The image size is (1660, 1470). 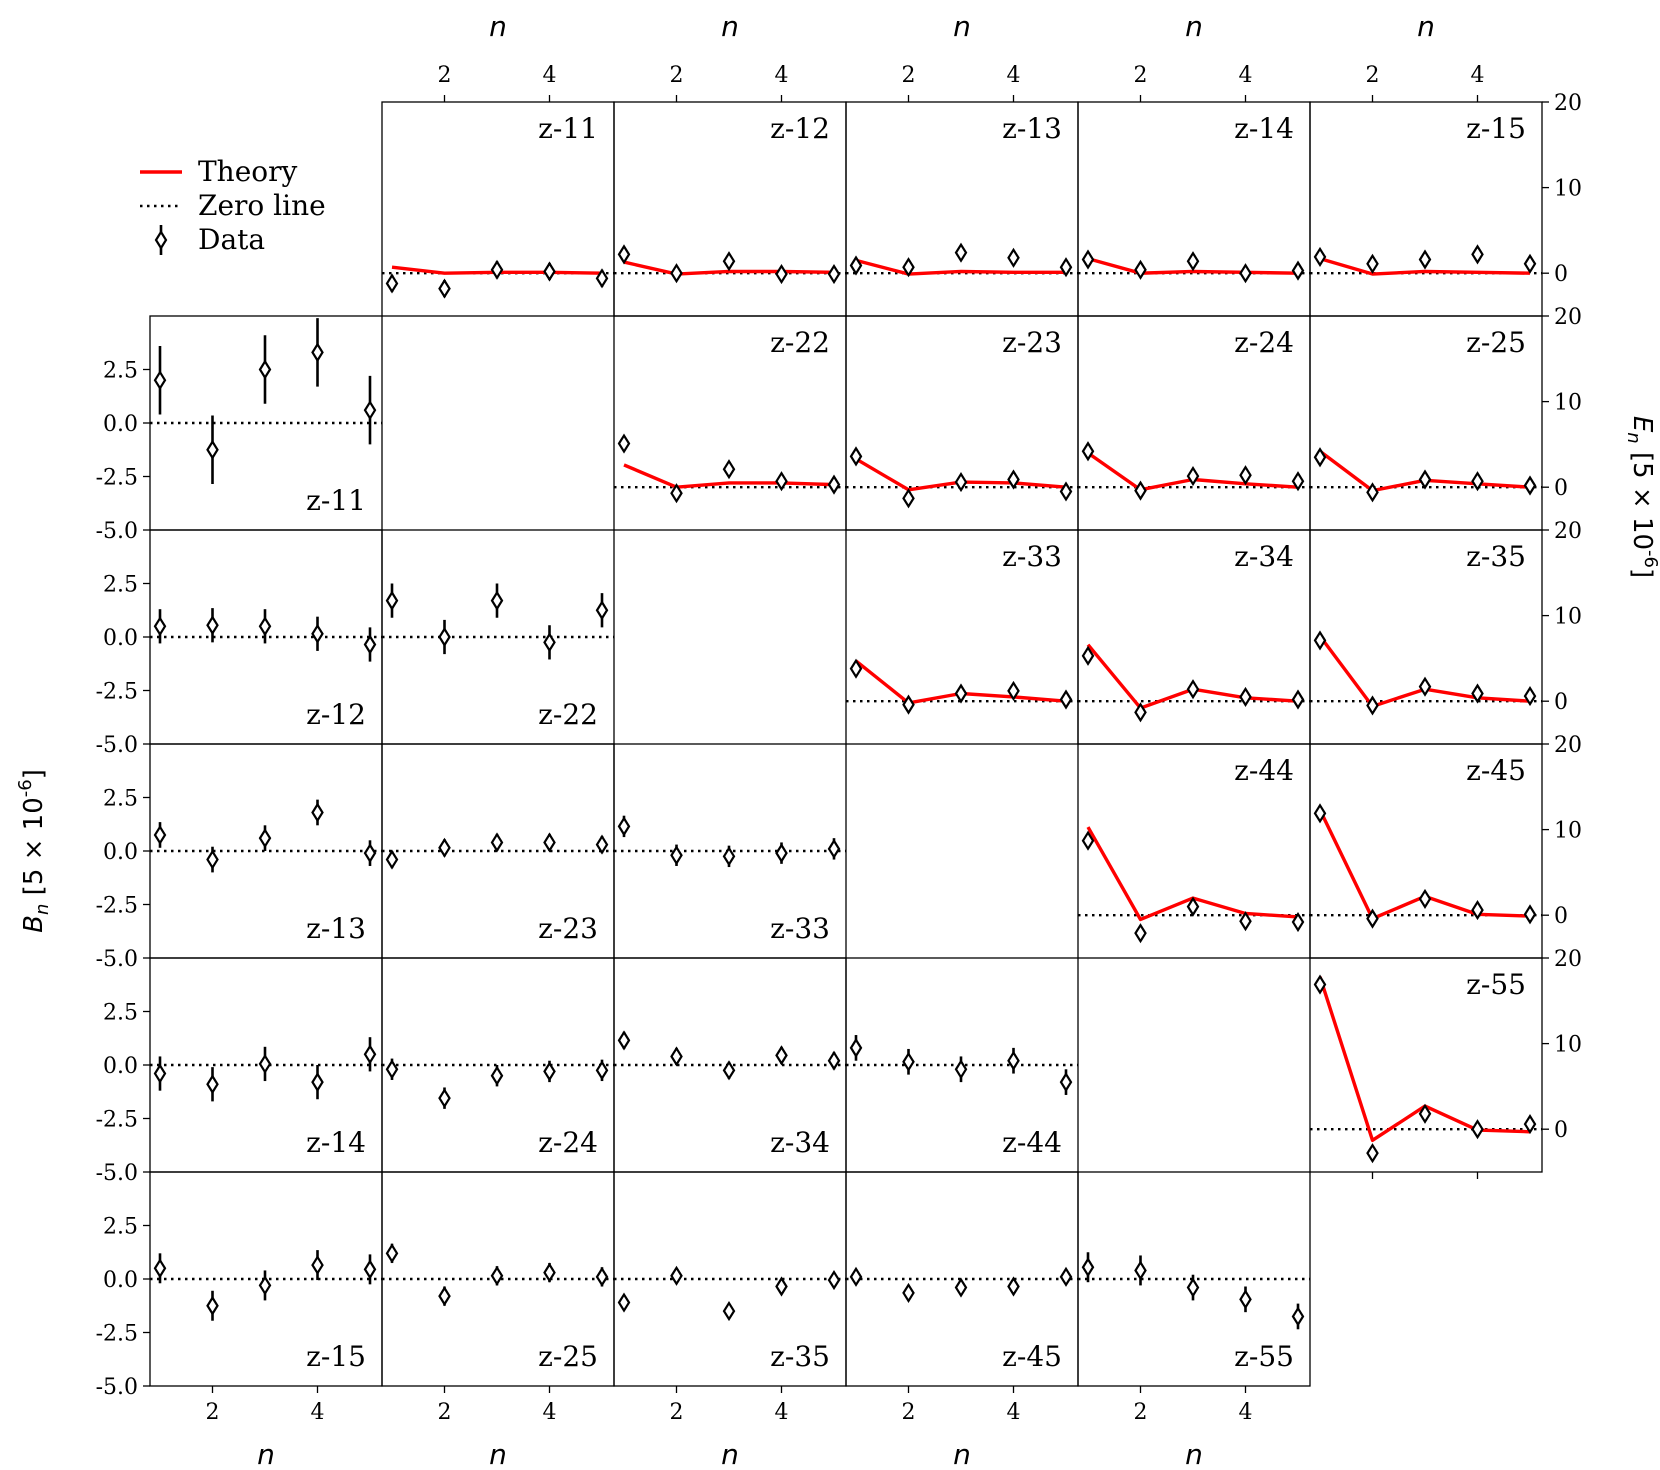 I want to click on upper-panel-z-22: z-22, so click(x=730, y=423).